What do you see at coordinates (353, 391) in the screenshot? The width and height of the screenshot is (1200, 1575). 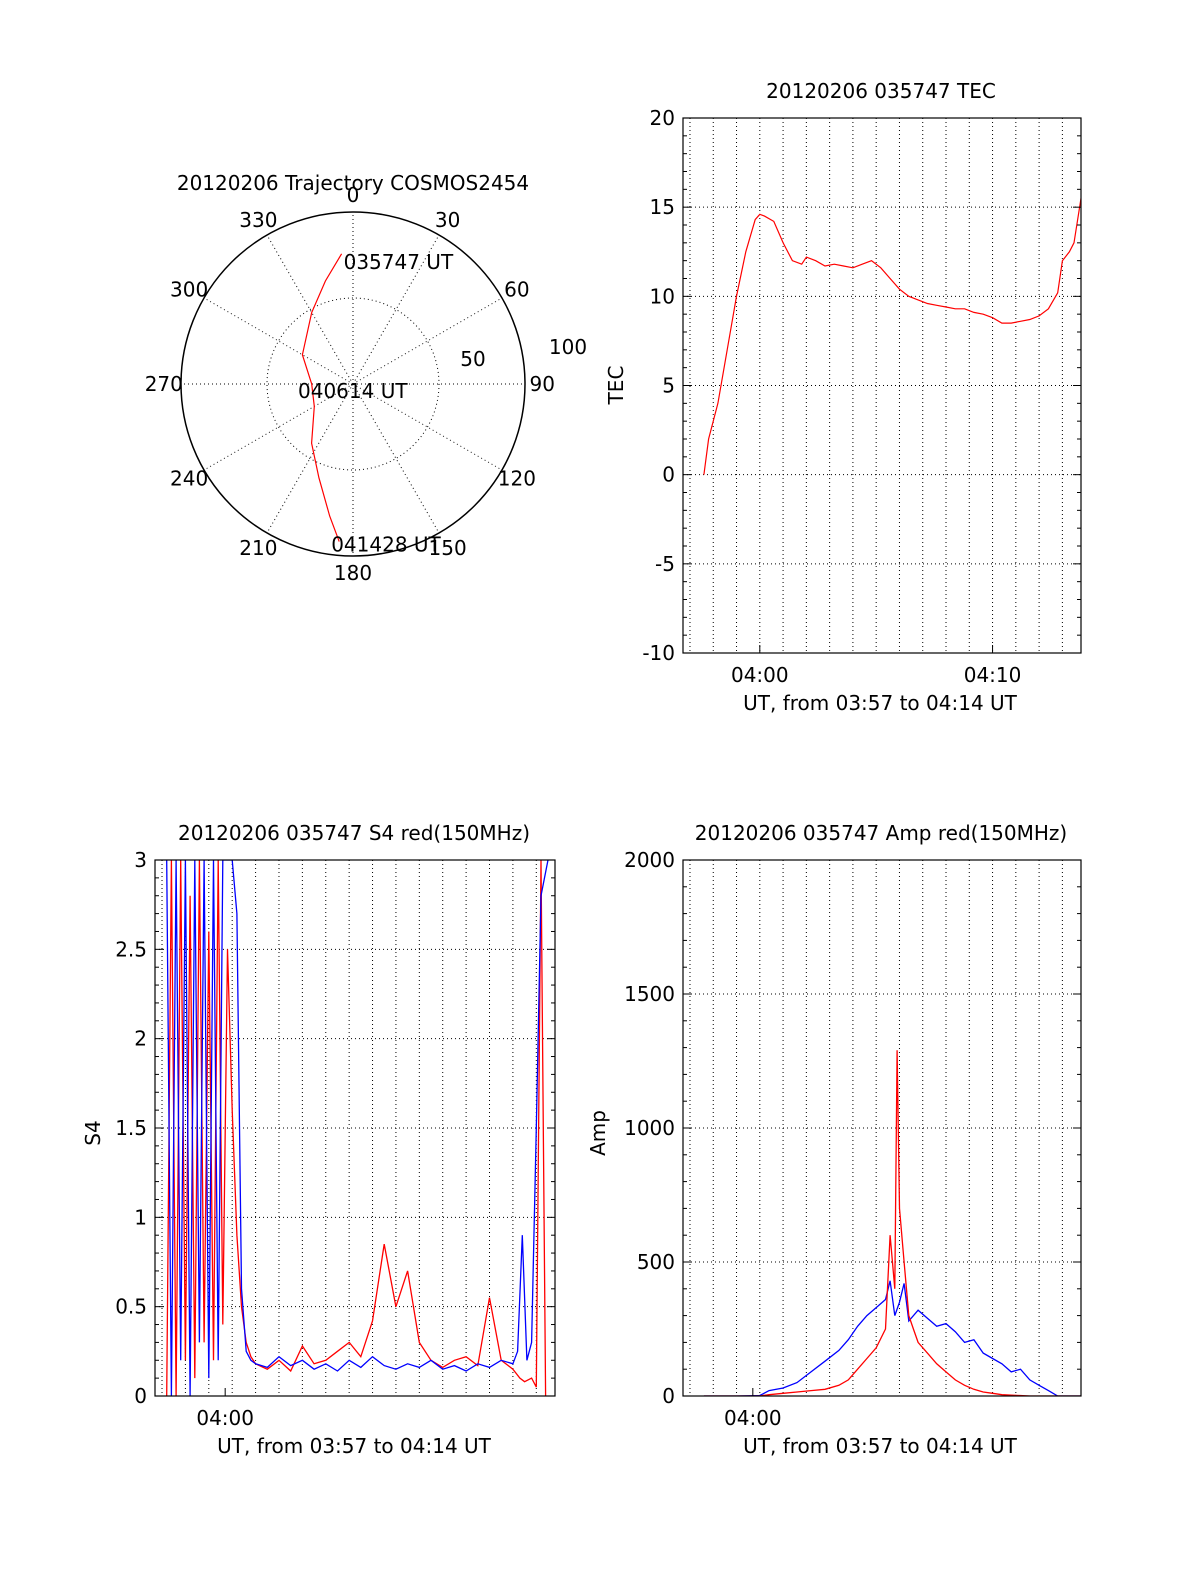 I see `trajectory-time-annotation: 040614 UT` at bounding box center [353, 391].